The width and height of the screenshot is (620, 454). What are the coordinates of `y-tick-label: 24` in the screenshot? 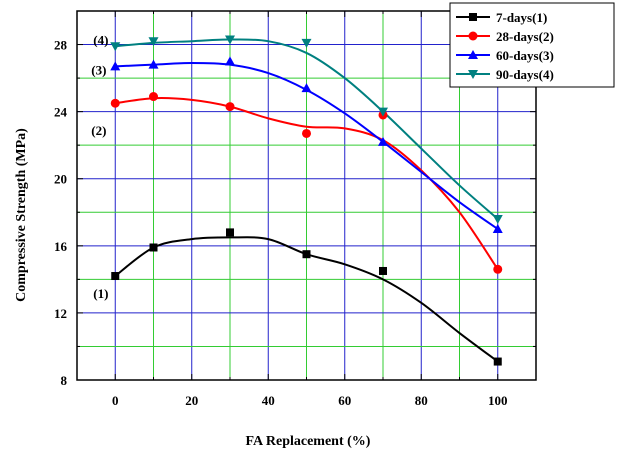 It's located at (61, 112).